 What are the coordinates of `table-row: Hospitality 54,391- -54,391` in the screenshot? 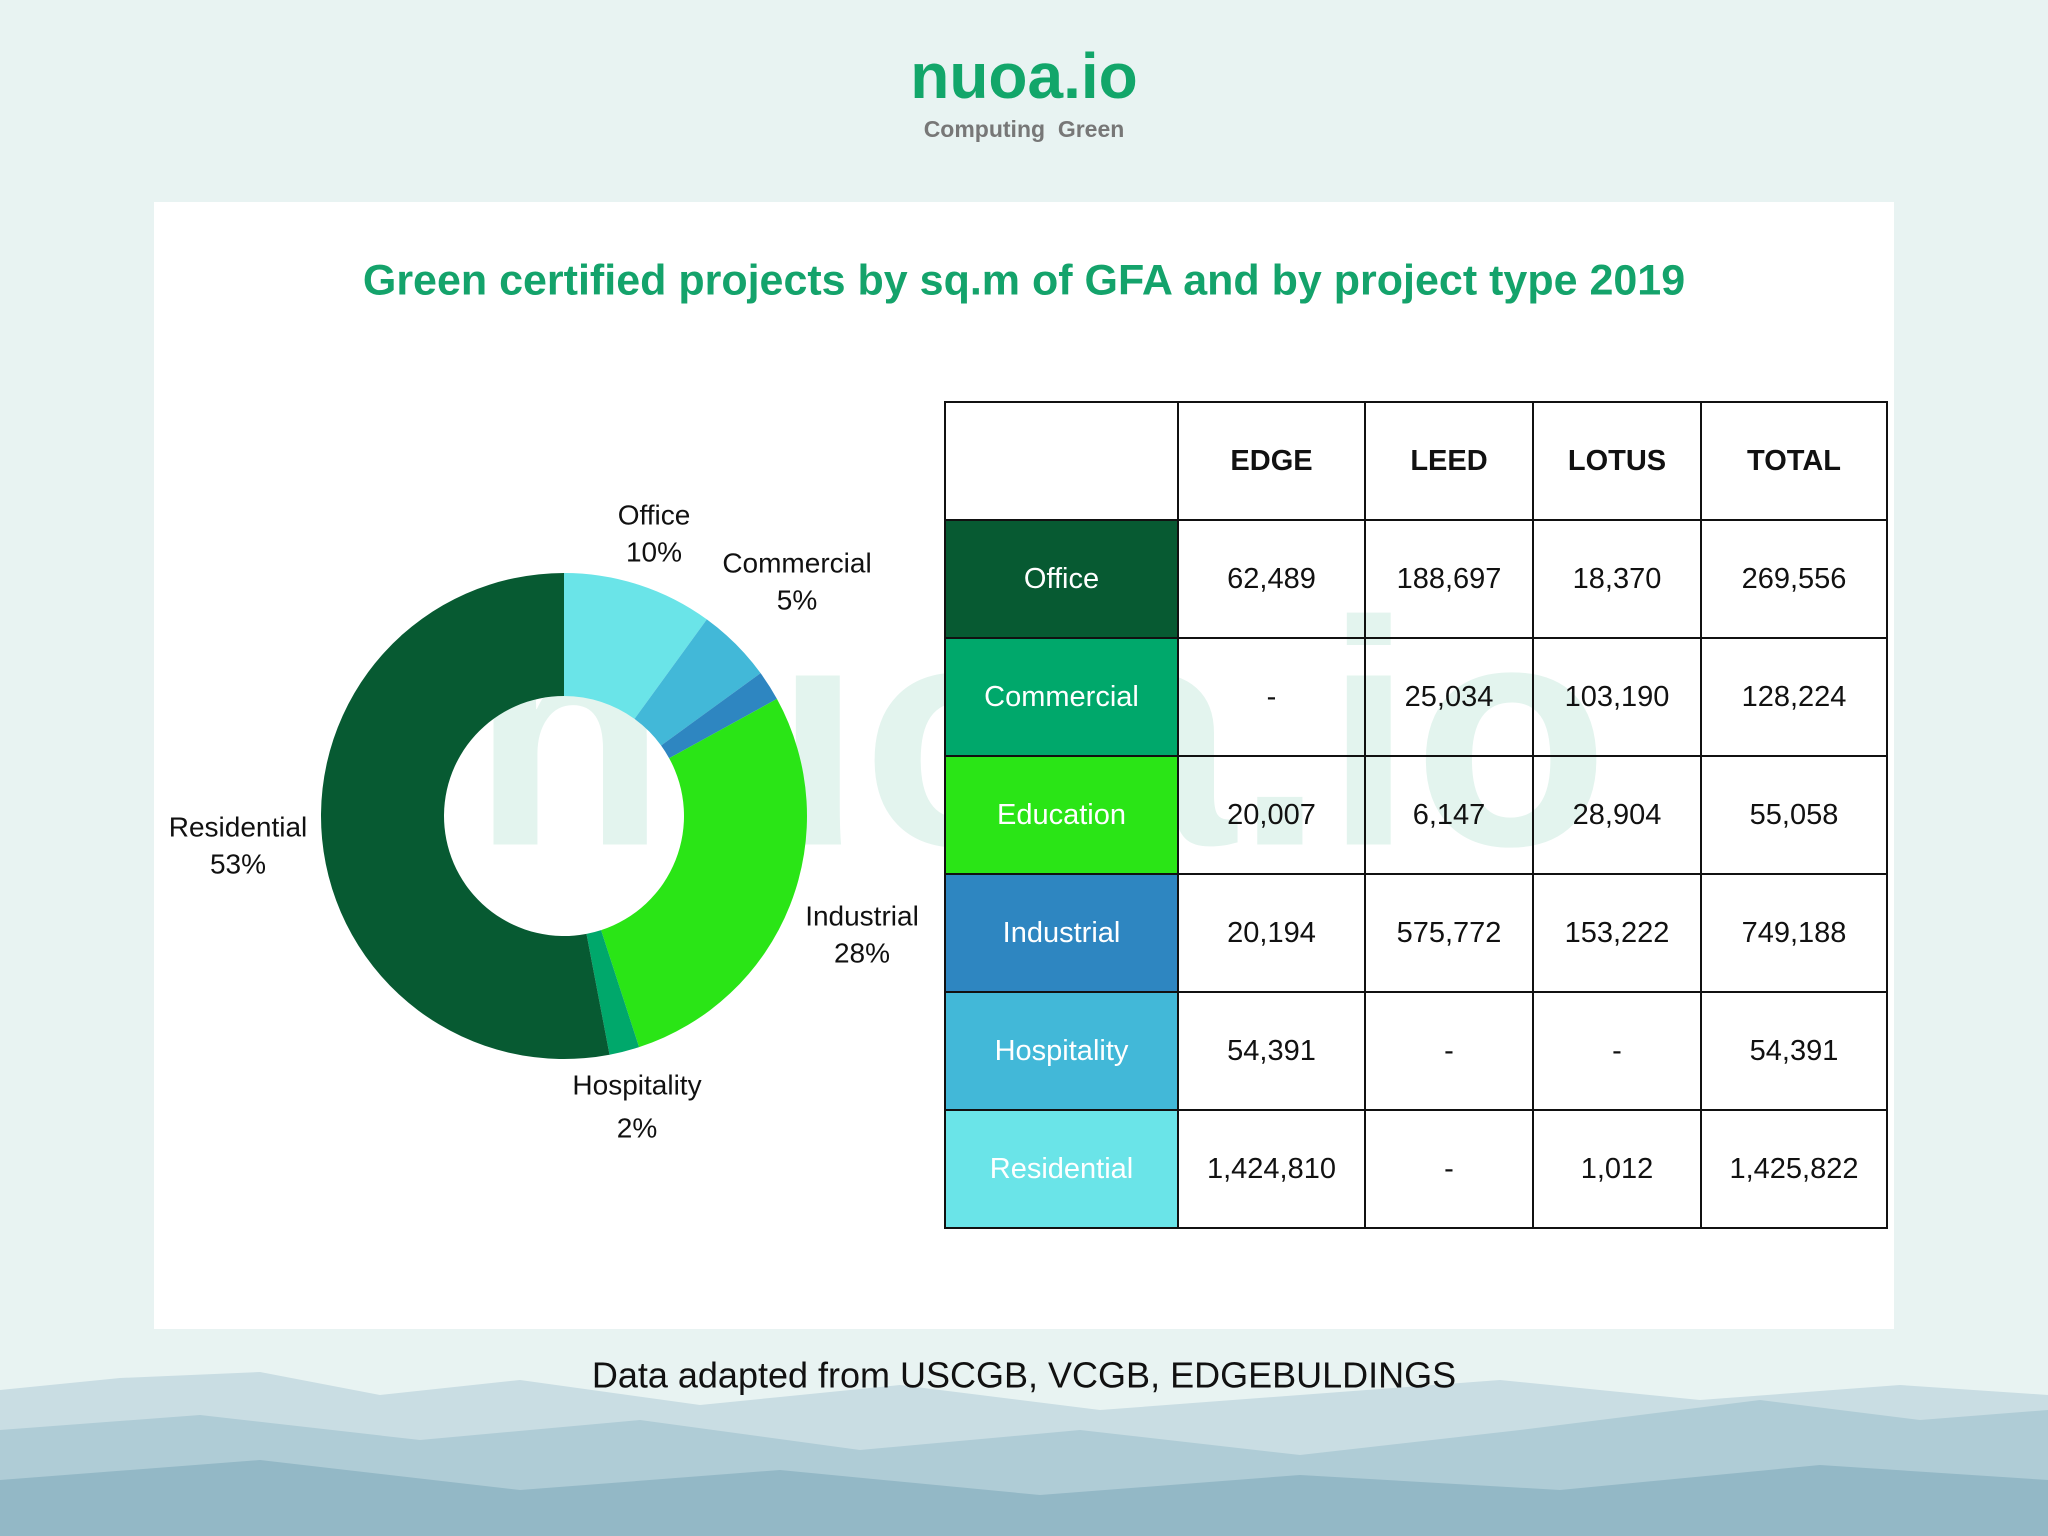 It's located at (1416, 1051).